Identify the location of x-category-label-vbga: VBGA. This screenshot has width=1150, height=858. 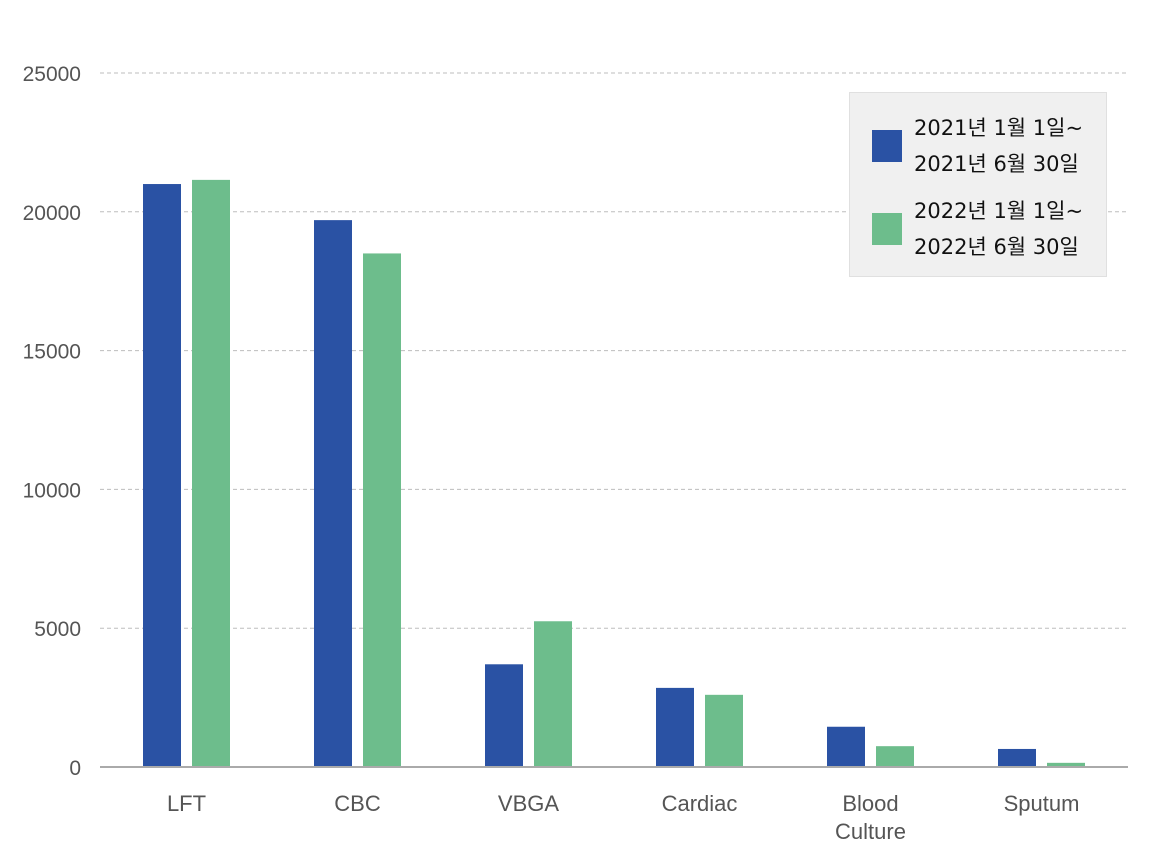
(528, 803).